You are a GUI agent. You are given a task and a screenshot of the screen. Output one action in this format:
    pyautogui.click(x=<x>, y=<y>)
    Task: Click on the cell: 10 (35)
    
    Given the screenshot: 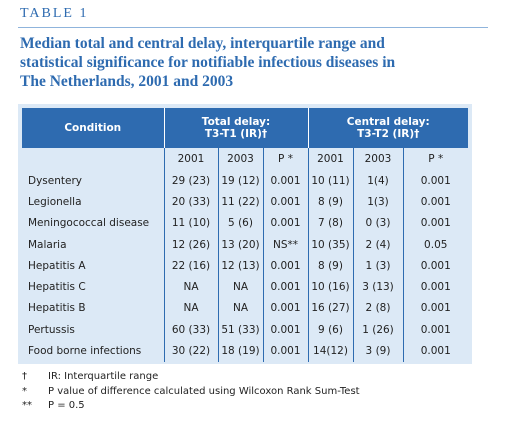 What is the action you would take?
    pyautogui.click(x=330, y=244)
    